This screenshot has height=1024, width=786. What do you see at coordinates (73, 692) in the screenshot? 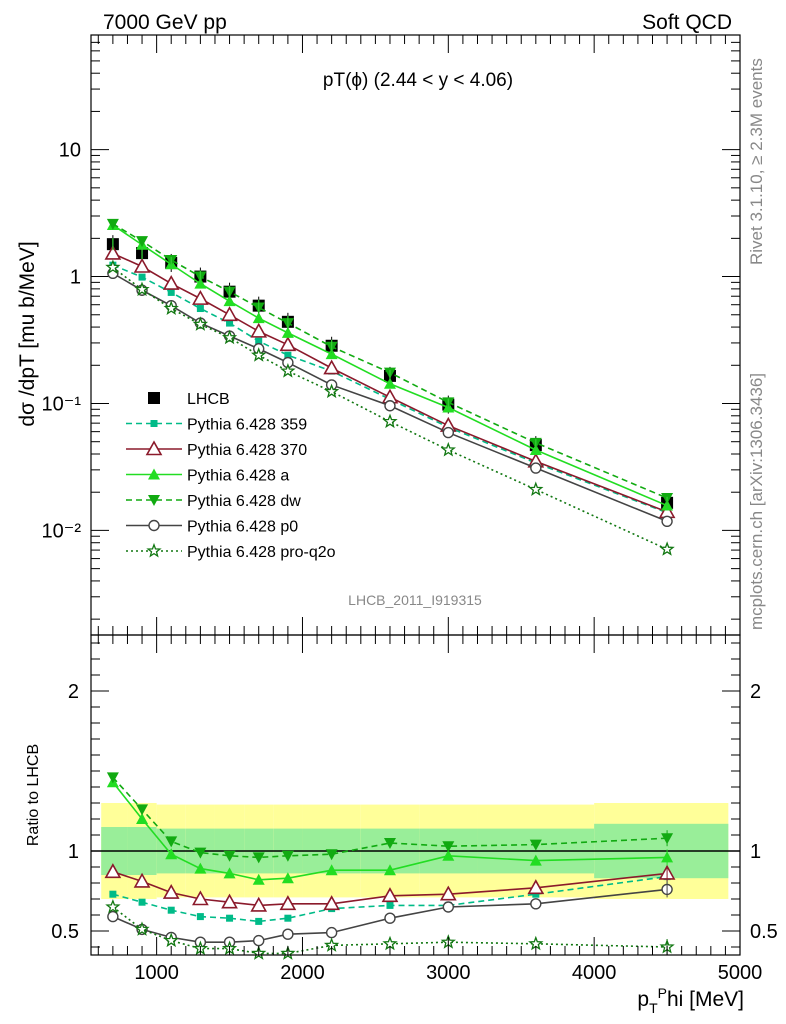
I see `ratio-y-tick-label: 2` at bounding box center [73, 692].